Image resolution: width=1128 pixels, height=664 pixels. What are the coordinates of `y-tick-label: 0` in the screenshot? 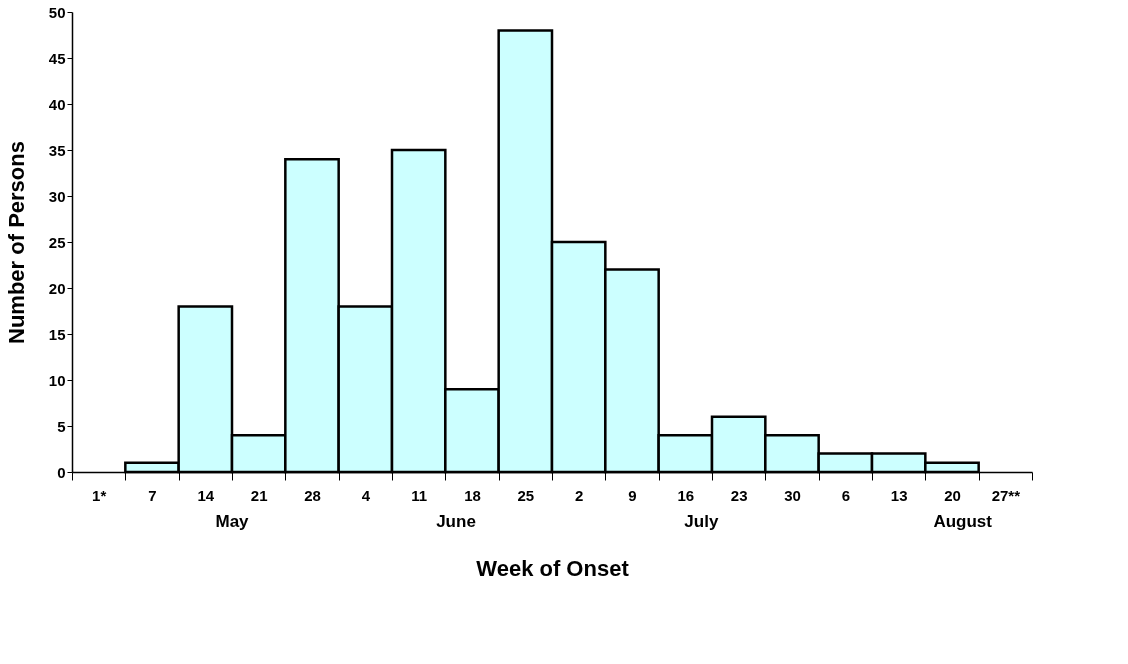 It's located at (61, 472).